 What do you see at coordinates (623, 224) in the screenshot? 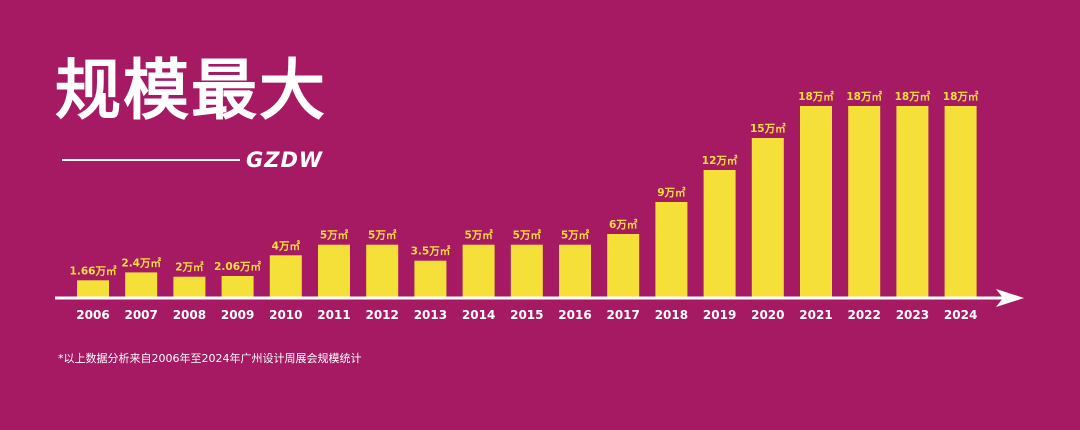
I see `data-label: 6万㎡` at bounding box center [623, 224].